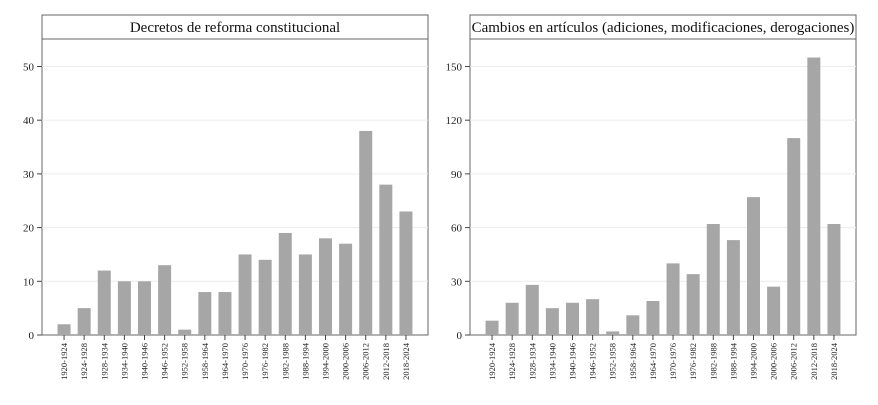 The height and width of the screenshot is (405, 878). What do you see at coordinates (29, 229) in the screenshot?
I see `y-tick-label: 20` at bounding box center [29, 229].